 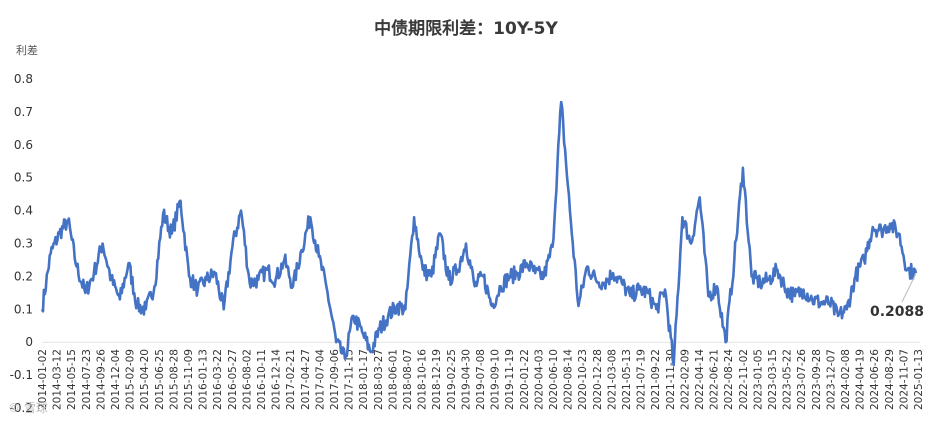 I want to click on y-ticks: -0.2 -0.1 0 0.1 0.2 0.3 0.4 0.5 0.6 0.7 0.8, so click(x=21, y=243).